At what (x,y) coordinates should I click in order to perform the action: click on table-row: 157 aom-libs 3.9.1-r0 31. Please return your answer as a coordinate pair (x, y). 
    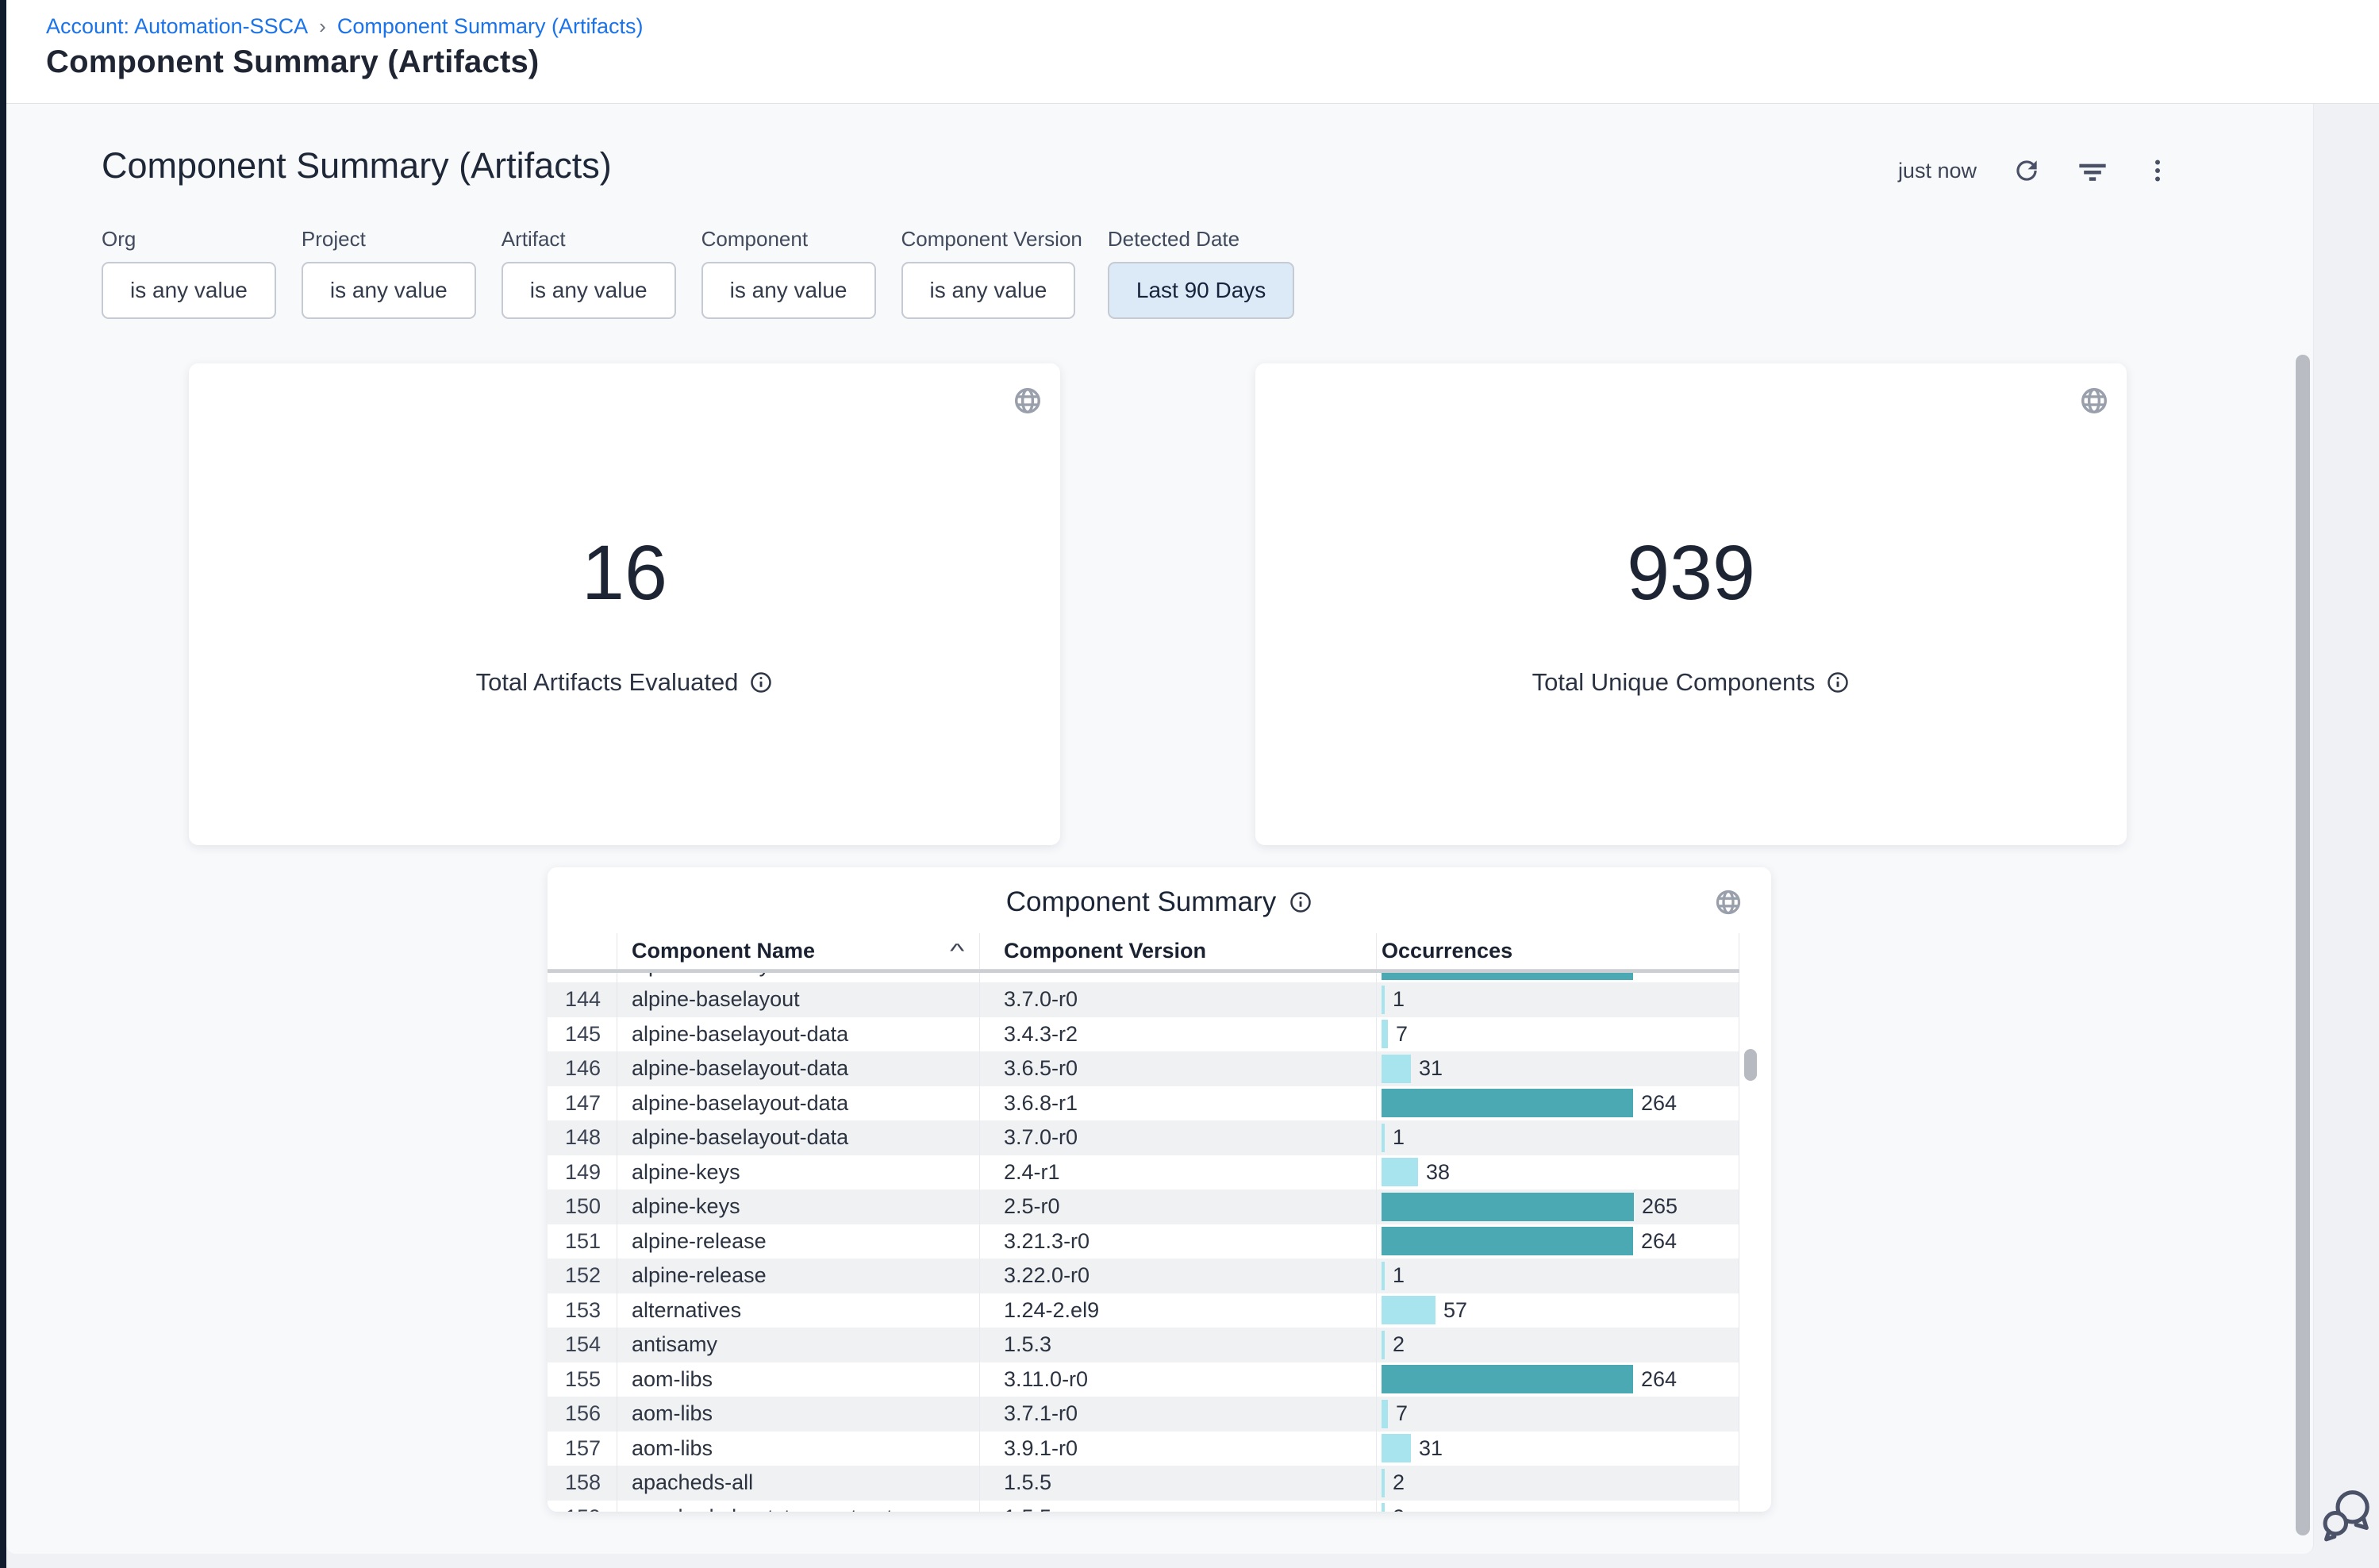
    Looking at the image, I should click on (1143, 1448).